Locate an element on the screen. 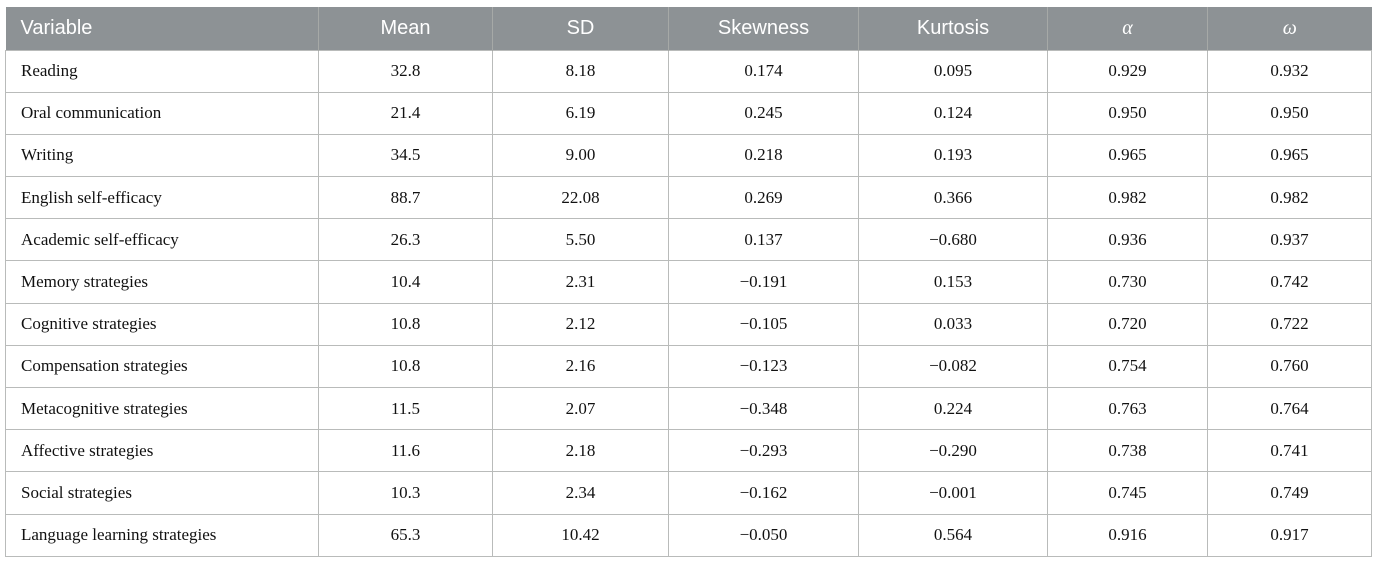  cell-kurtosis: 0.366 is located at coordinates (953, 198).